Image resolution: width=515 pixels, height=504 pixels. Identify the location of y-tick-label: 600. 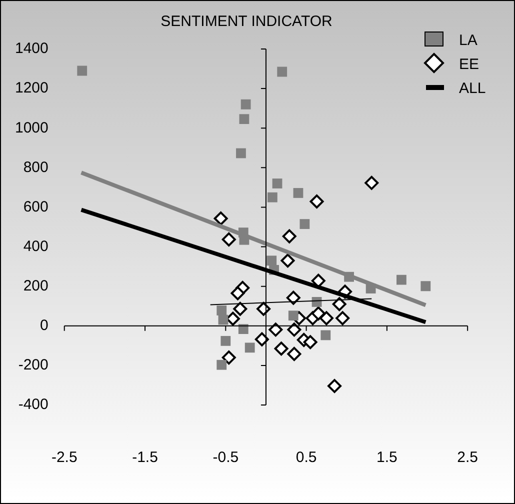
(35, 207).